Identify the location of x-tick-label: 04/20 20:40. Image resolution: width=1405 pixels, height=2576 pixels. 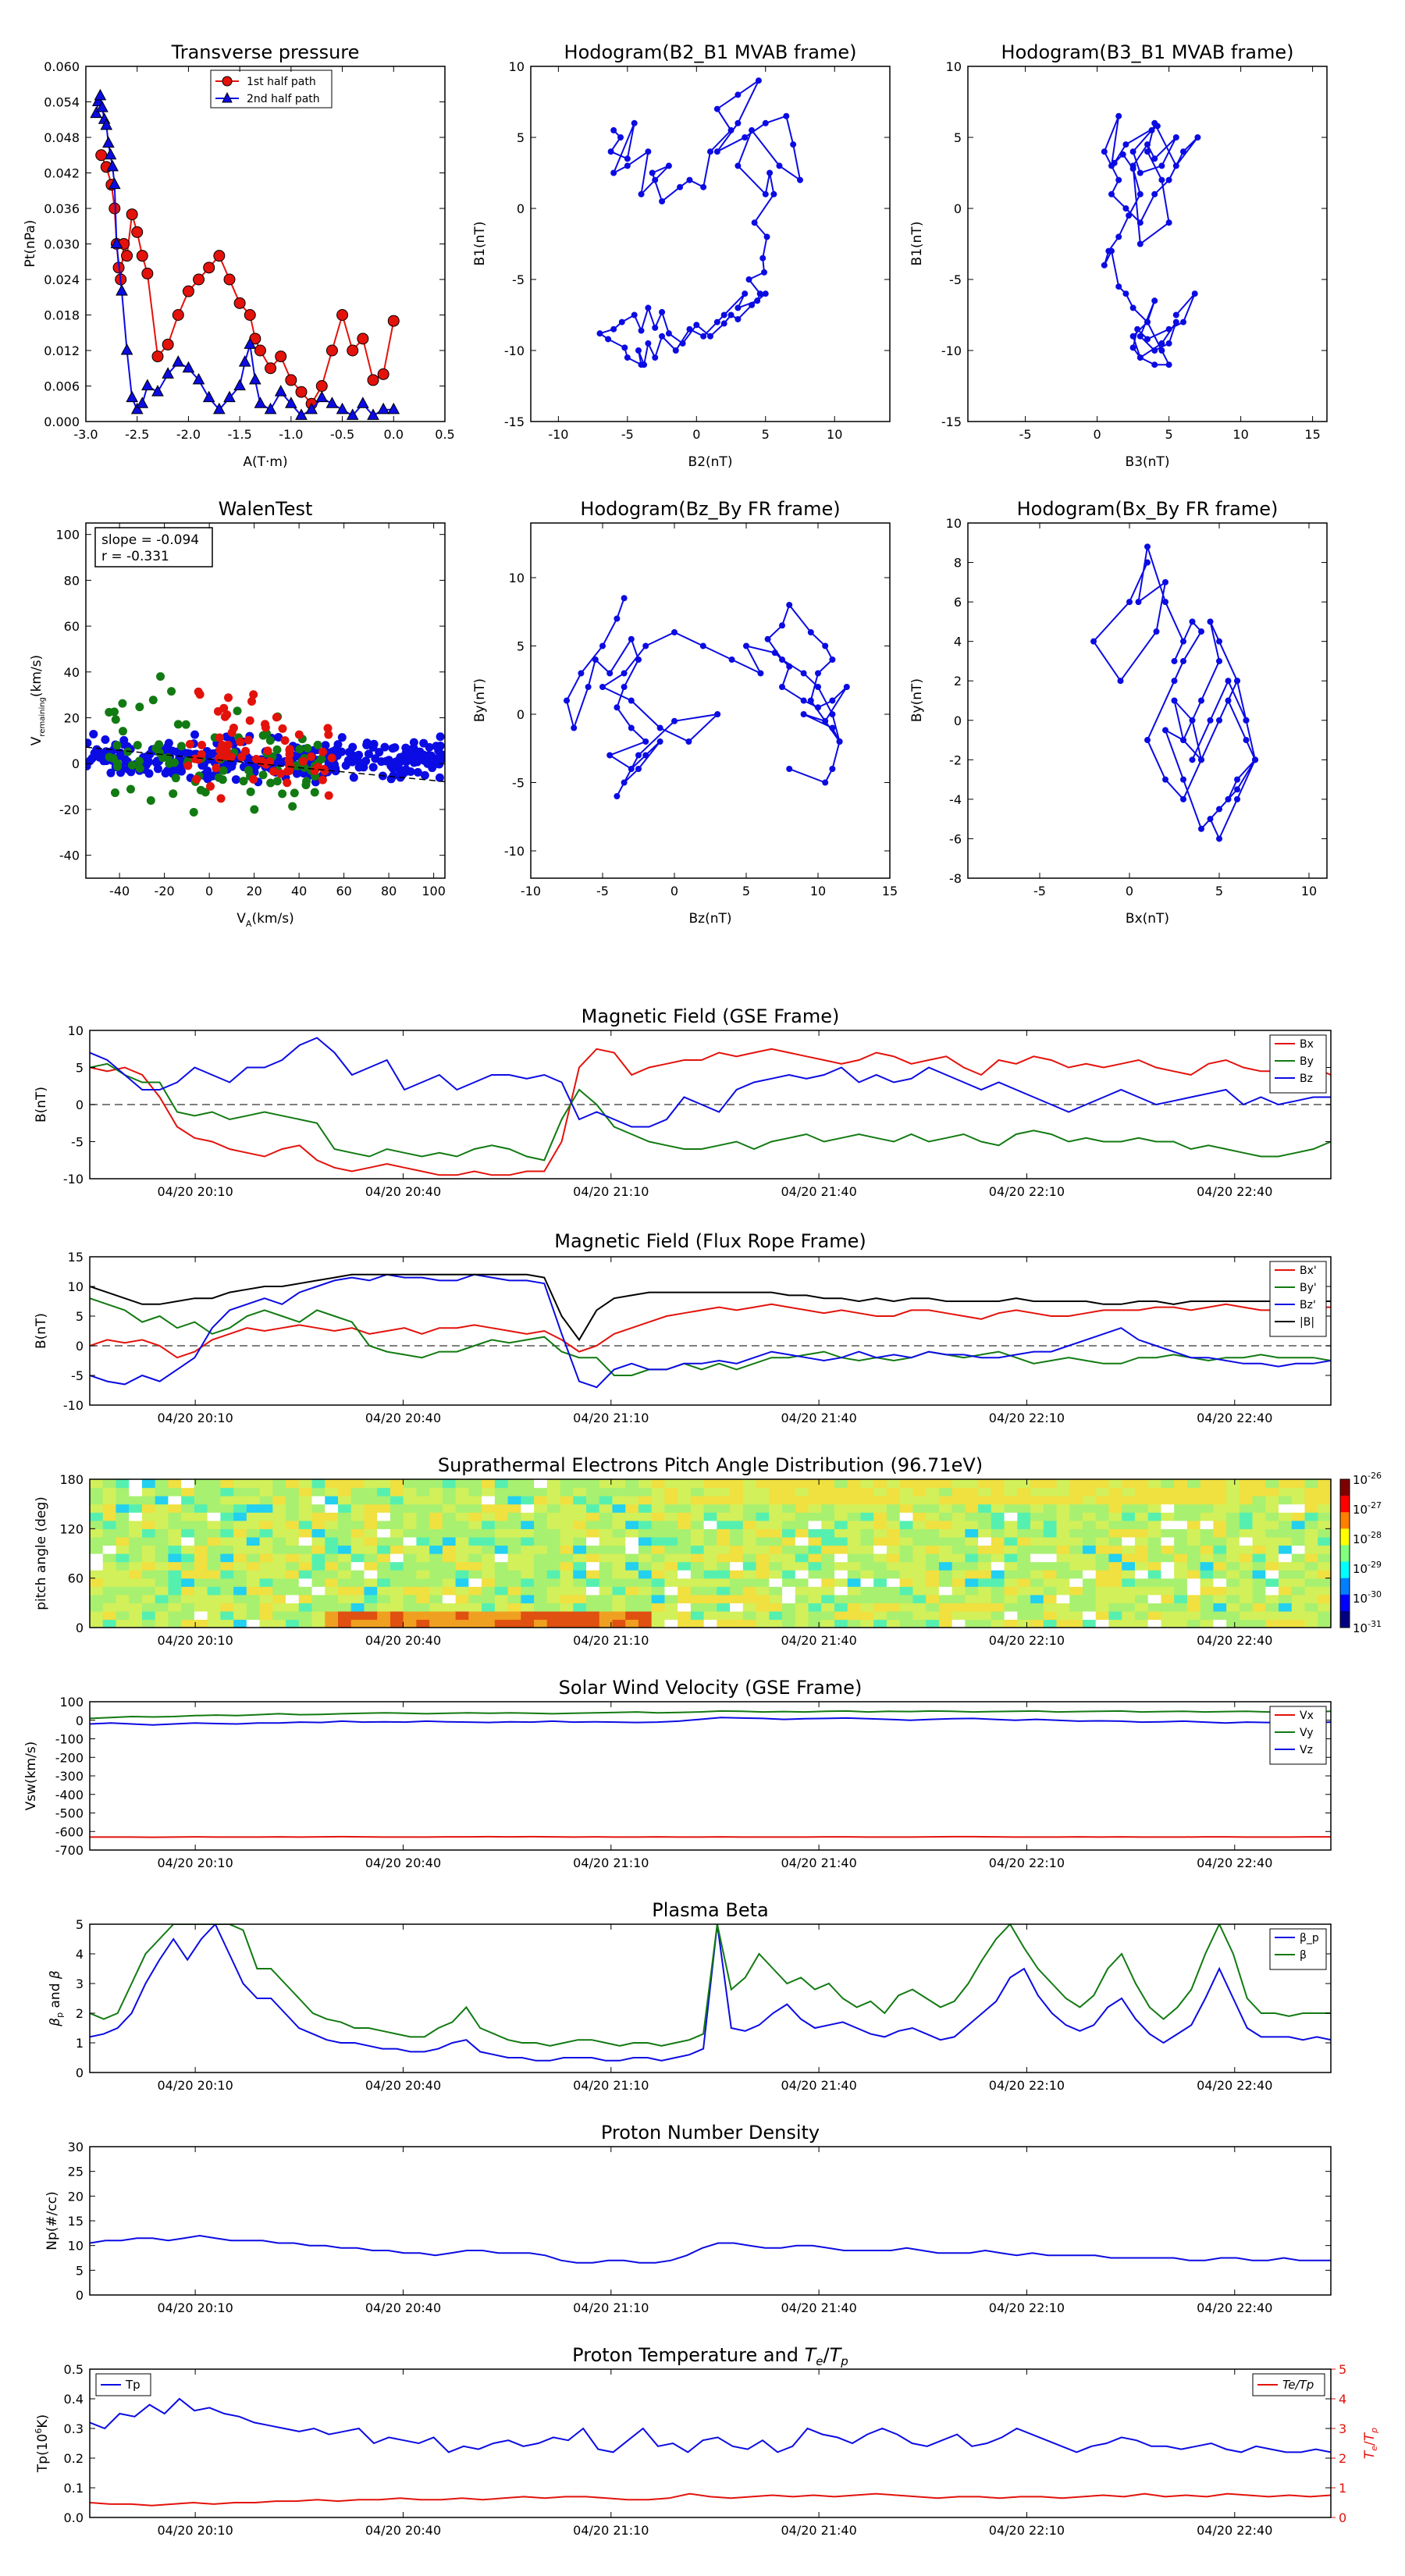
(403, 2530).